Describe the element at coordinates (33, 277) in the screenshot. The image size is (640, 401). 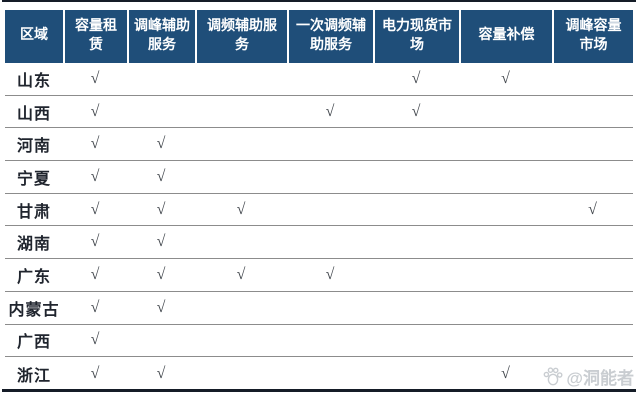
I see `region-cell: 广东` at that location.